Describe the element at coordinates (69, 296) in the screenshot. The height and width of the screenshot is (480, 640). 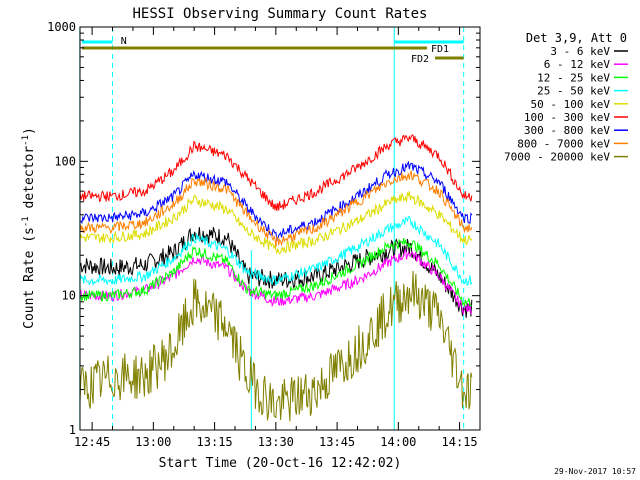
I see `y-tick-label-1: 10` at that location.